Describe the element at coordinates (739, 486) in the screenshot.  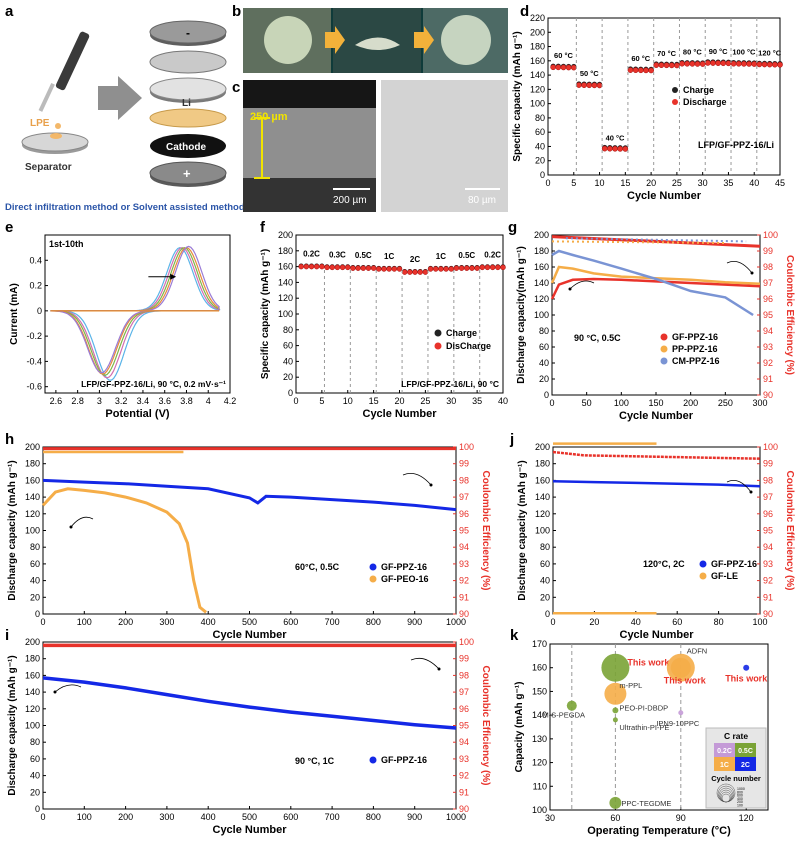
I see `axis-arrow` at that location.